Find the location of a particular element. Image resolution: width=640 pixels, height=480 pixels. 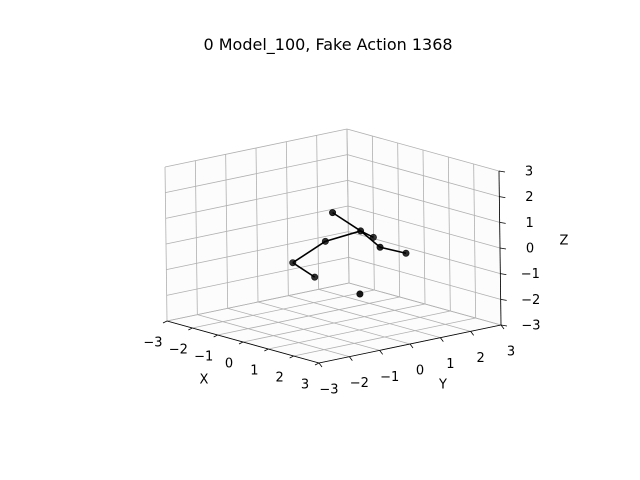

plot-area is located at coordinates (349, 253).